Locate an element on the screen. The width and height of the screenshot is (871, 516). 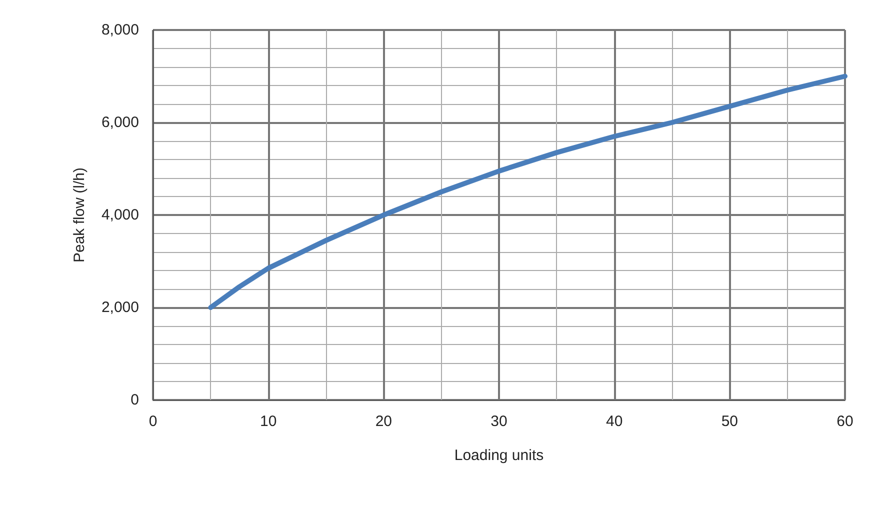
x-tick-label: 0 is located at coordinates (153, 421).